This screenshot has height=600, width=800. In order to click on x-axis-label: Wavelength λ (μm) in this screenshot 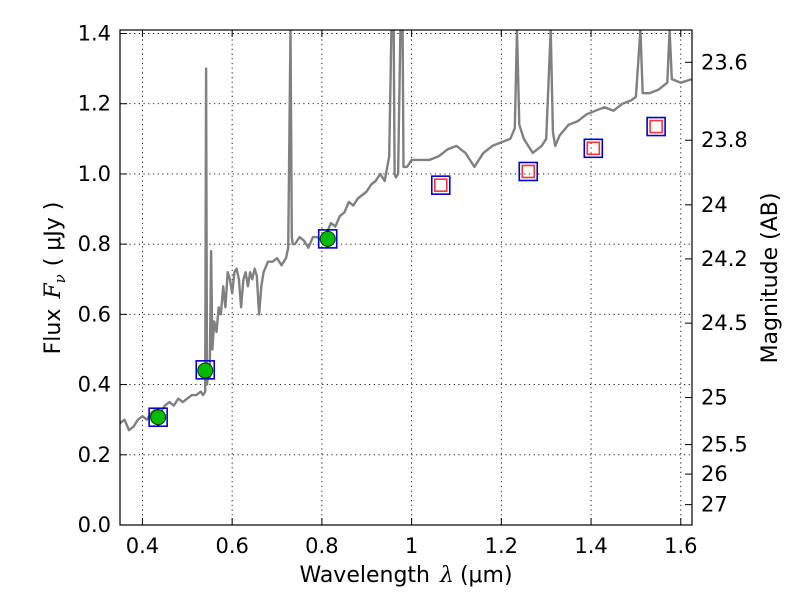, I will do `click(405, 575)`.